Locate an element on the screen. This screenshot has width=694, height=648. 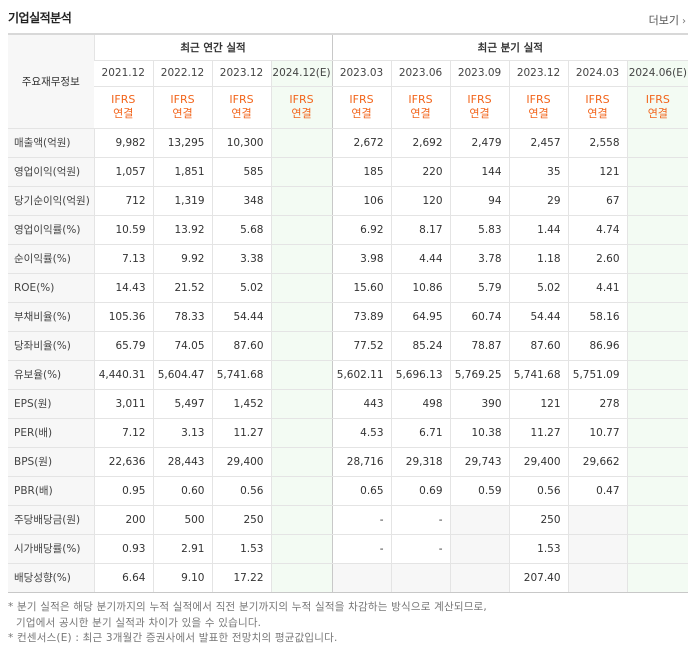
table-cell: 4.44 is located at coordinates (420, 259).